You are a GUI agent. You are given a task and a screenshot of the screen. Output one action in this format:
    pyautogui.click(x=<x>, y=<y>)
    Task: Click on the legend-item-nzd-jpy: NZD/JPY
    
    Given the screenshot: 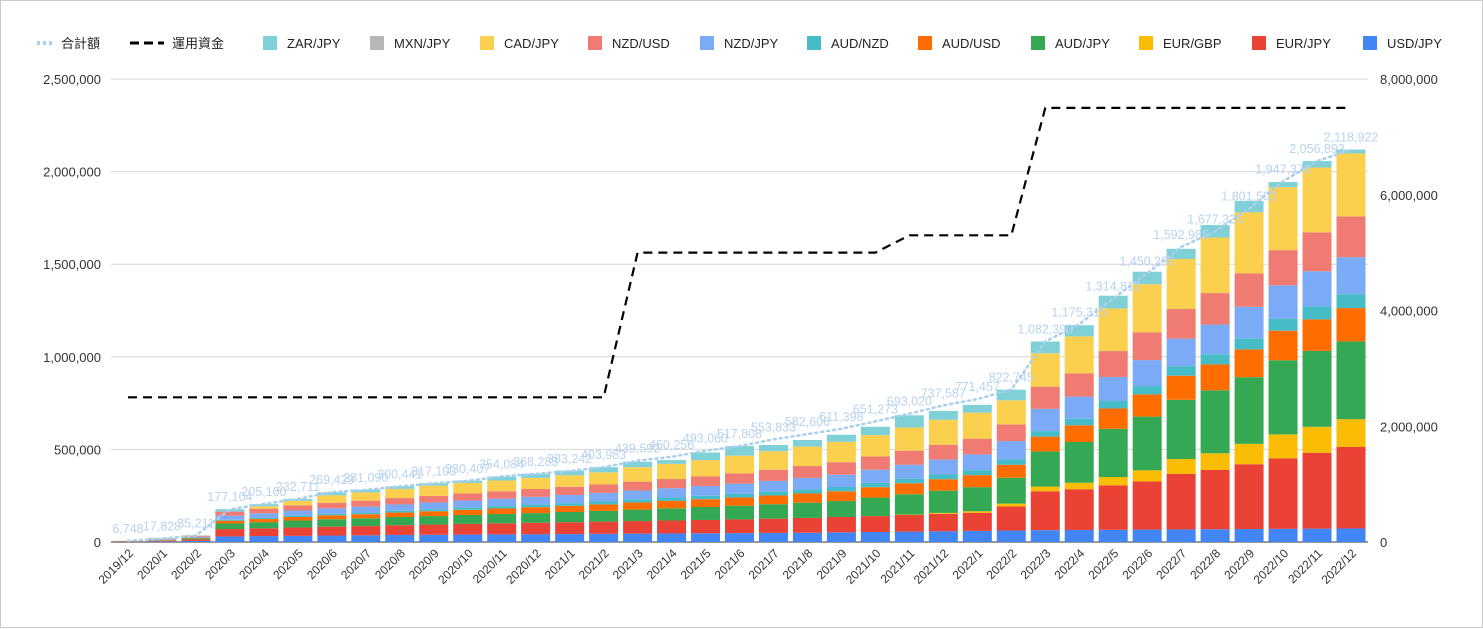 What is the action you would take?
    pyautogui.click(x=739, y=43)
    